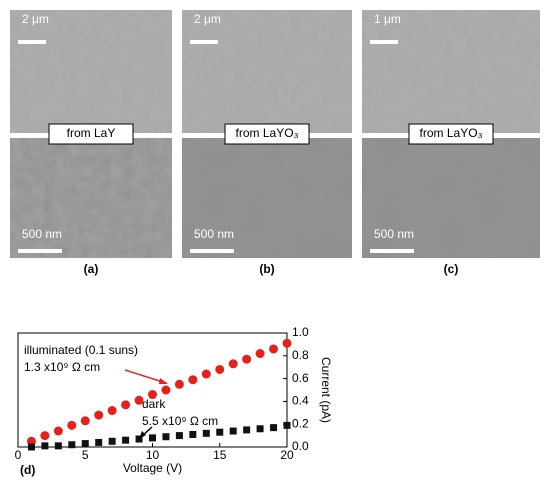 Image resolution: width=550 pixels, height=500 pixels. I want to click on annotation: 5.5 x10⁹ Ω cm, so click(180, 421).